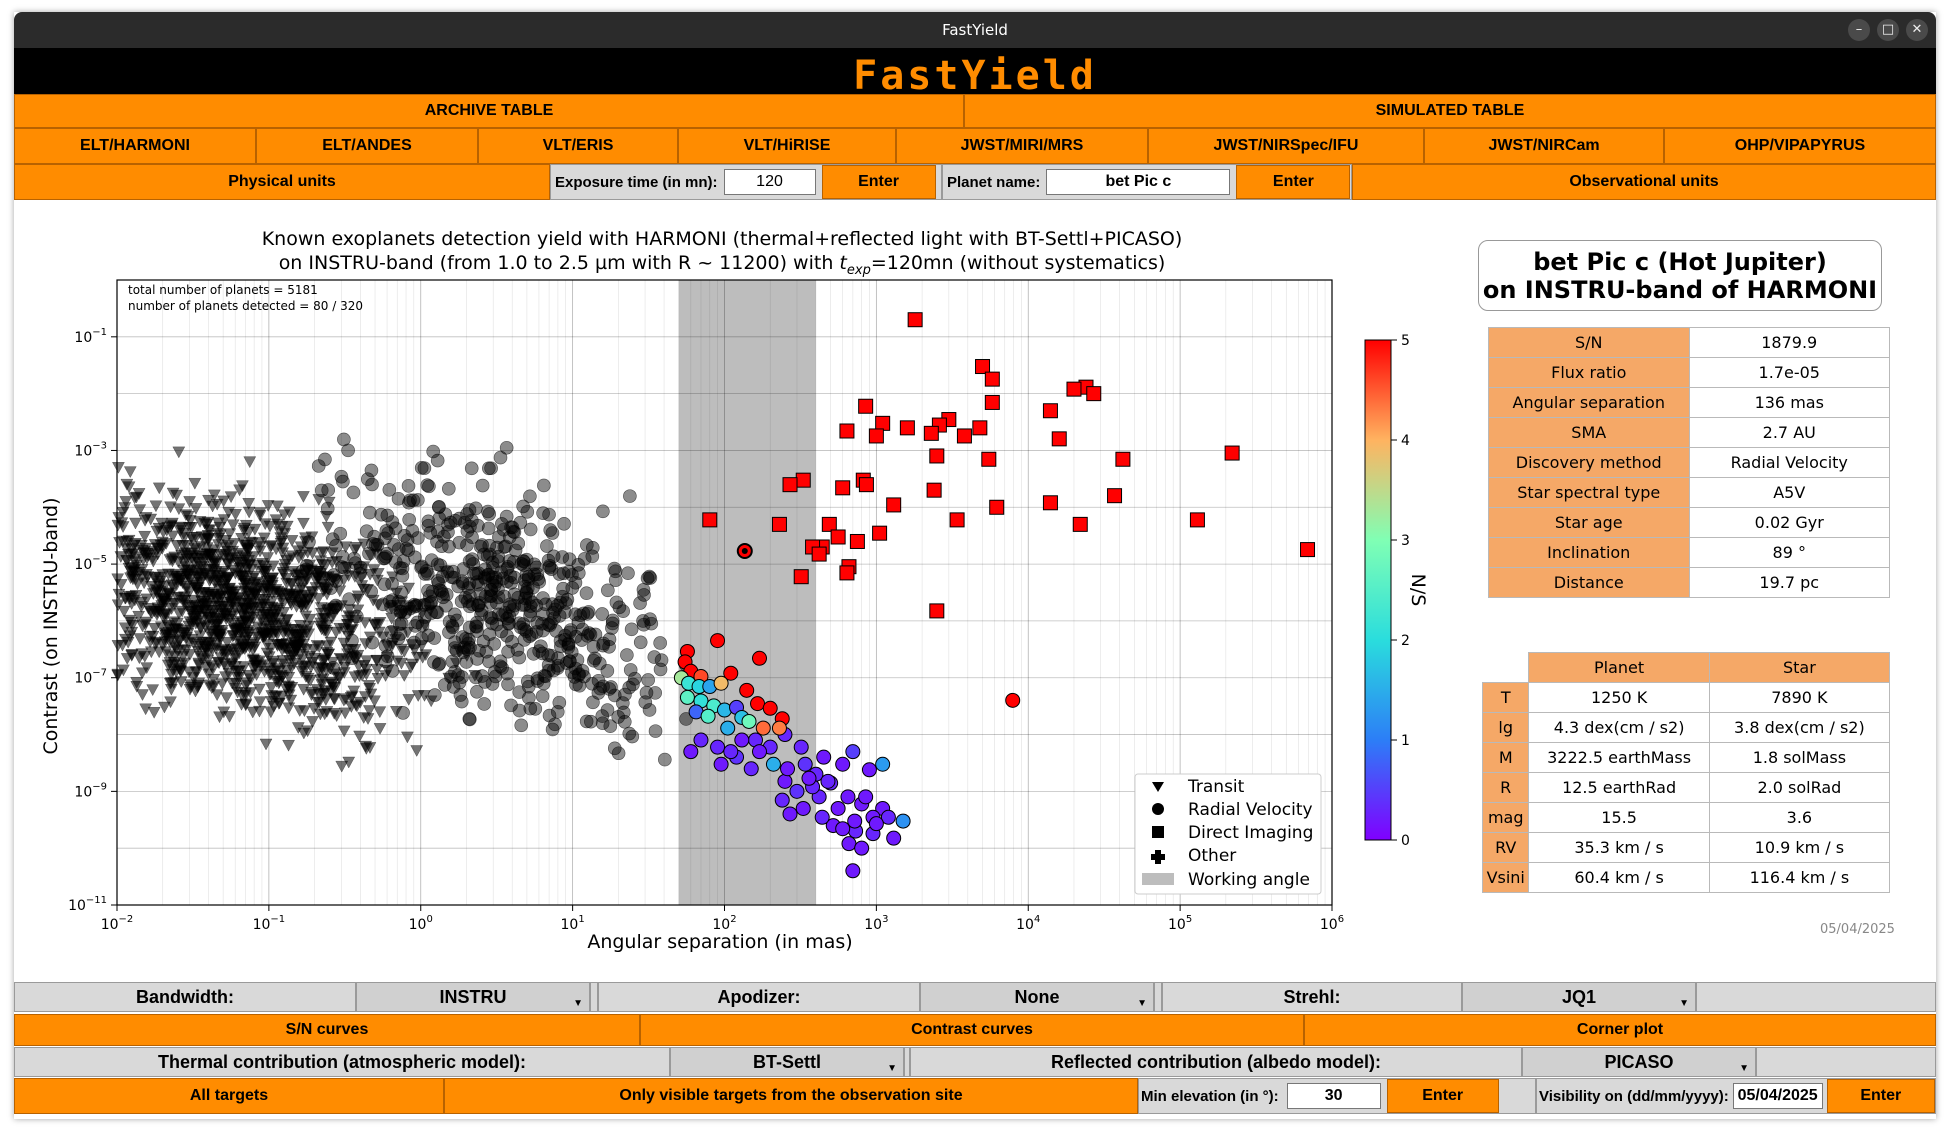 The height and width of the screenshot is (1131, 1948). What do you see at coordinates (1917, 30) in the screenshot?
I see `close-icon: ✕` at bounding box center [1917, 30].